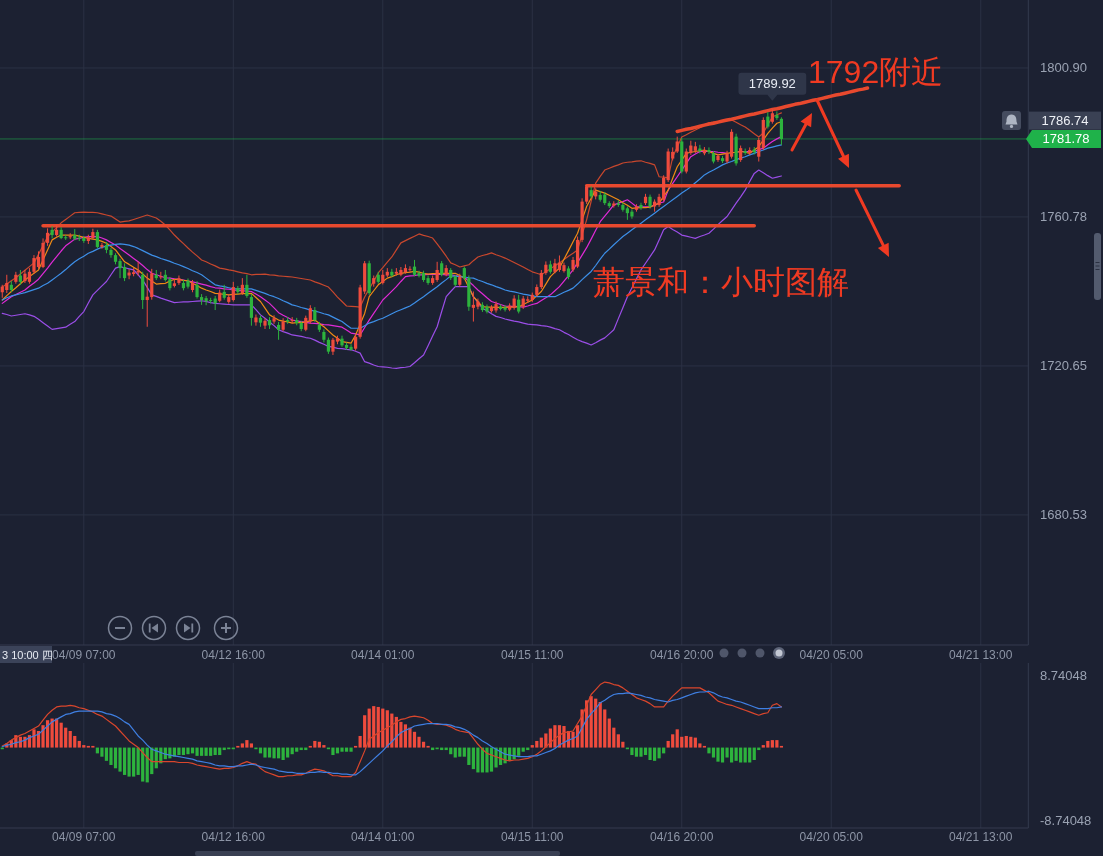 The height and width of the screenshot is (856, 1103). Describe the element at coordinates (27, 654) in the screenshot. I see `text: 3 10:00 四` at that location.